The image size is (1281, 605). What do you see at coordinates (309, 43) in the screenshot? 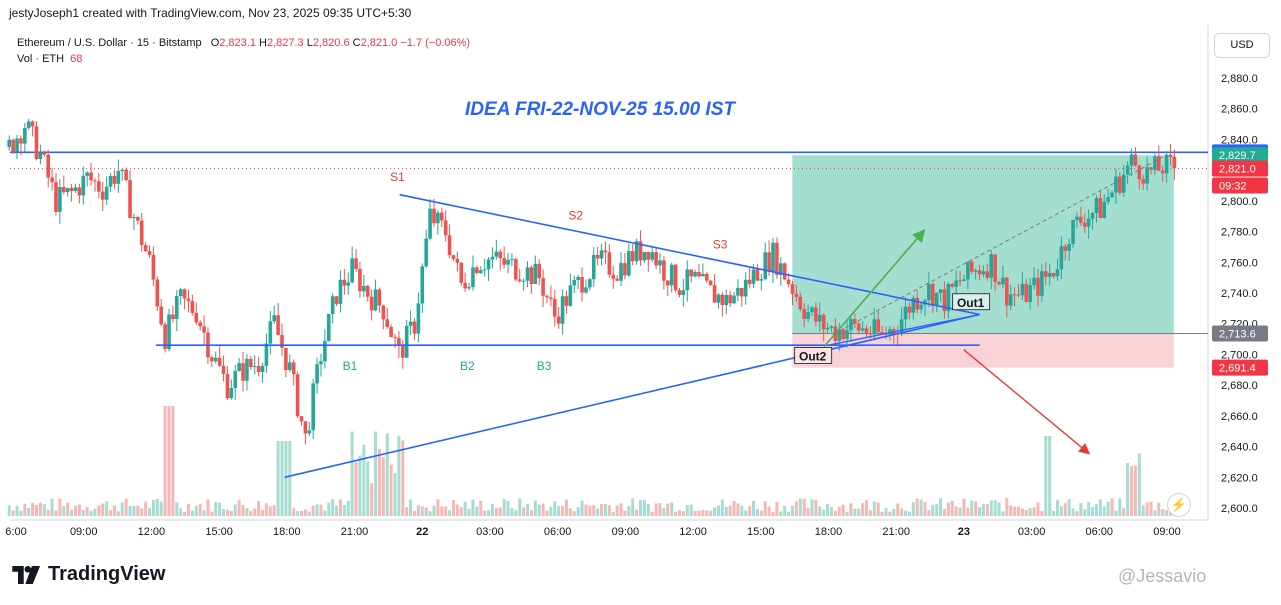
I see `low-label: L` at bounding box center [309, 43].